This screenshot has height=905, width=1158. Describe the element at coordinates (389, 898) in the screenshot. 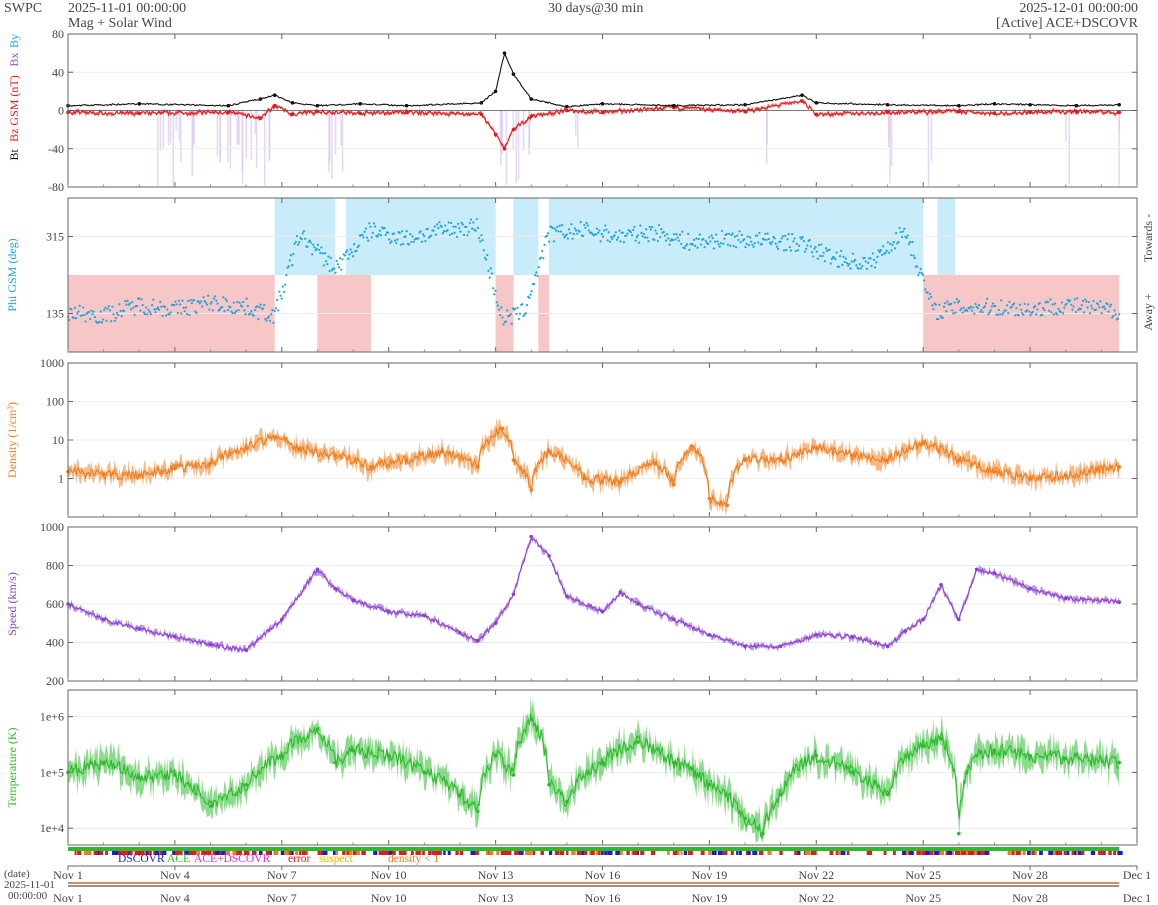

I see `date-tick-label-lower: Nov 10` at that location.